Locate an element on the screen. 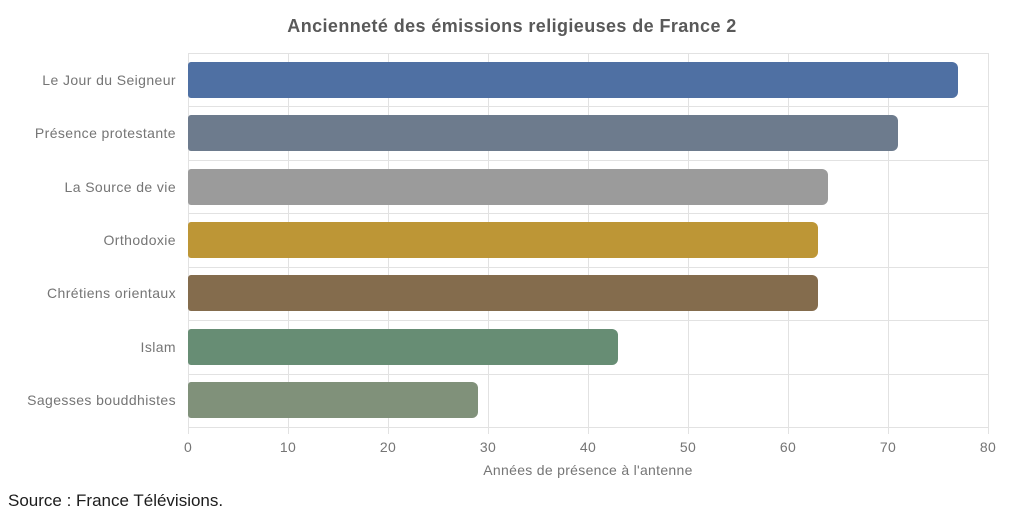 This screenshot has height=519, width=1024. y-axis-label: Le Jour du Seigneur is located at coordinates (109, 79).